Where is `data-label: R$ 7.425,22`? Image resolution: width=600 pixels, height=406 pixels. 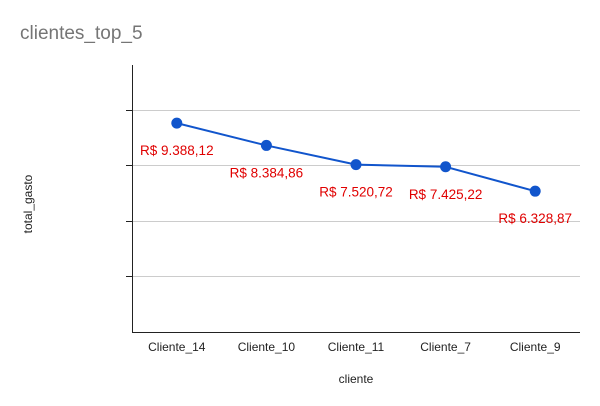 data-label: R$ 7.425,22 is located at coordinates (446, 194).